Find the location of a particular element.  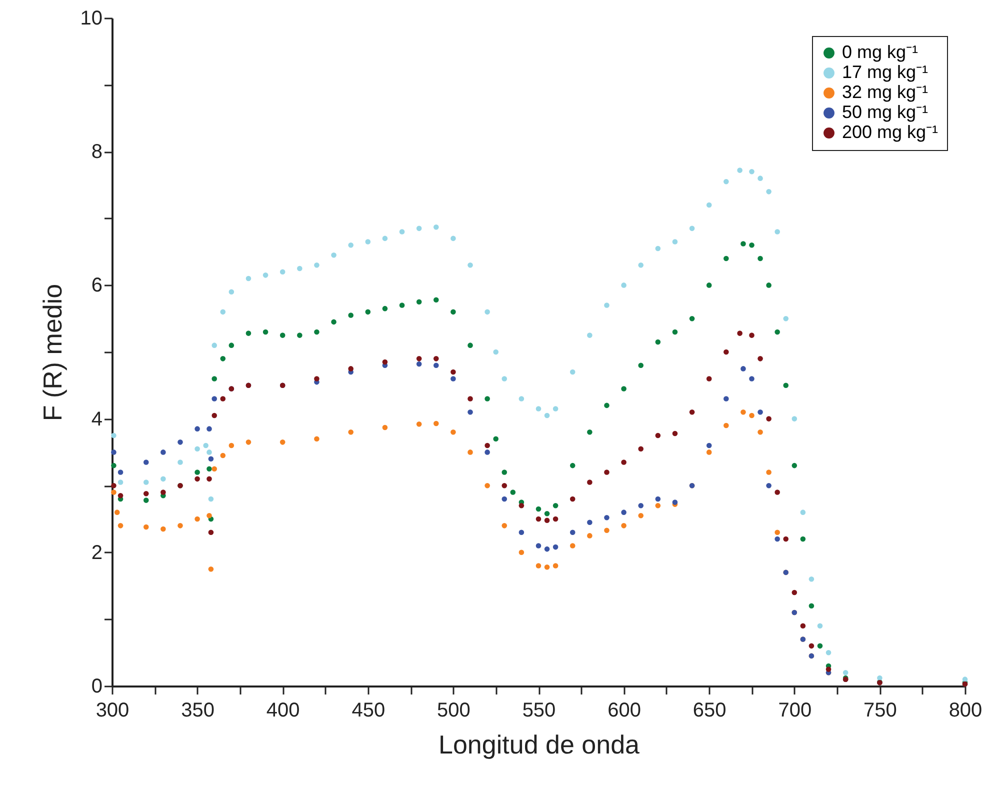

y-tick-label: 4 is located at coordinates (96, 419).